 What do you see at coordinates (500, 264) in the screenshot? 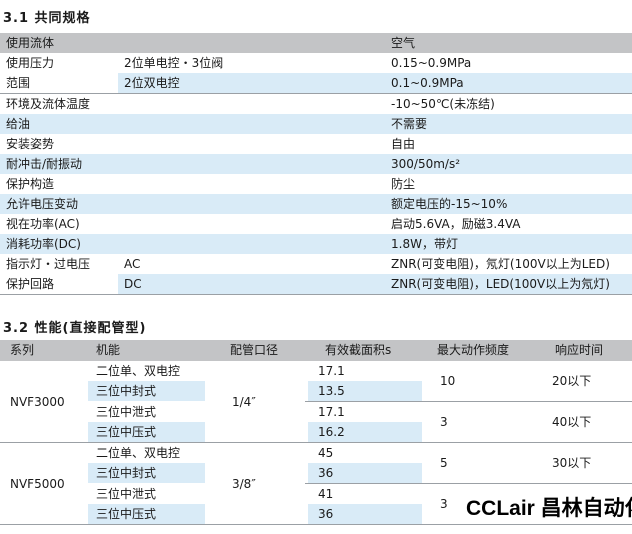
I see `spec-value: ZNR(可变电阻)，氖灯(100V以上为LED)` at bounding box center [500, 264].